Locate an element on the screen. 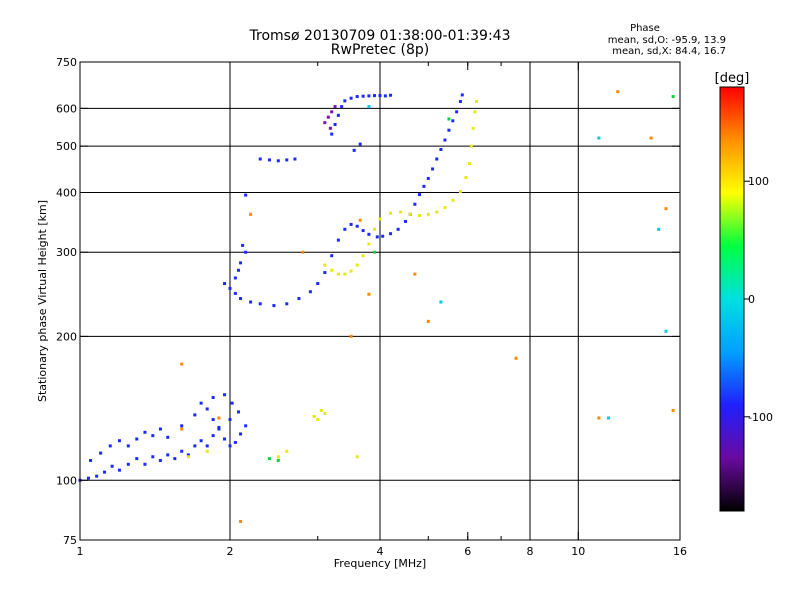 Image resolution: width=800 pixels, height=600 pixels. x-tick-label: 6 is located at coordinates (467, 551).